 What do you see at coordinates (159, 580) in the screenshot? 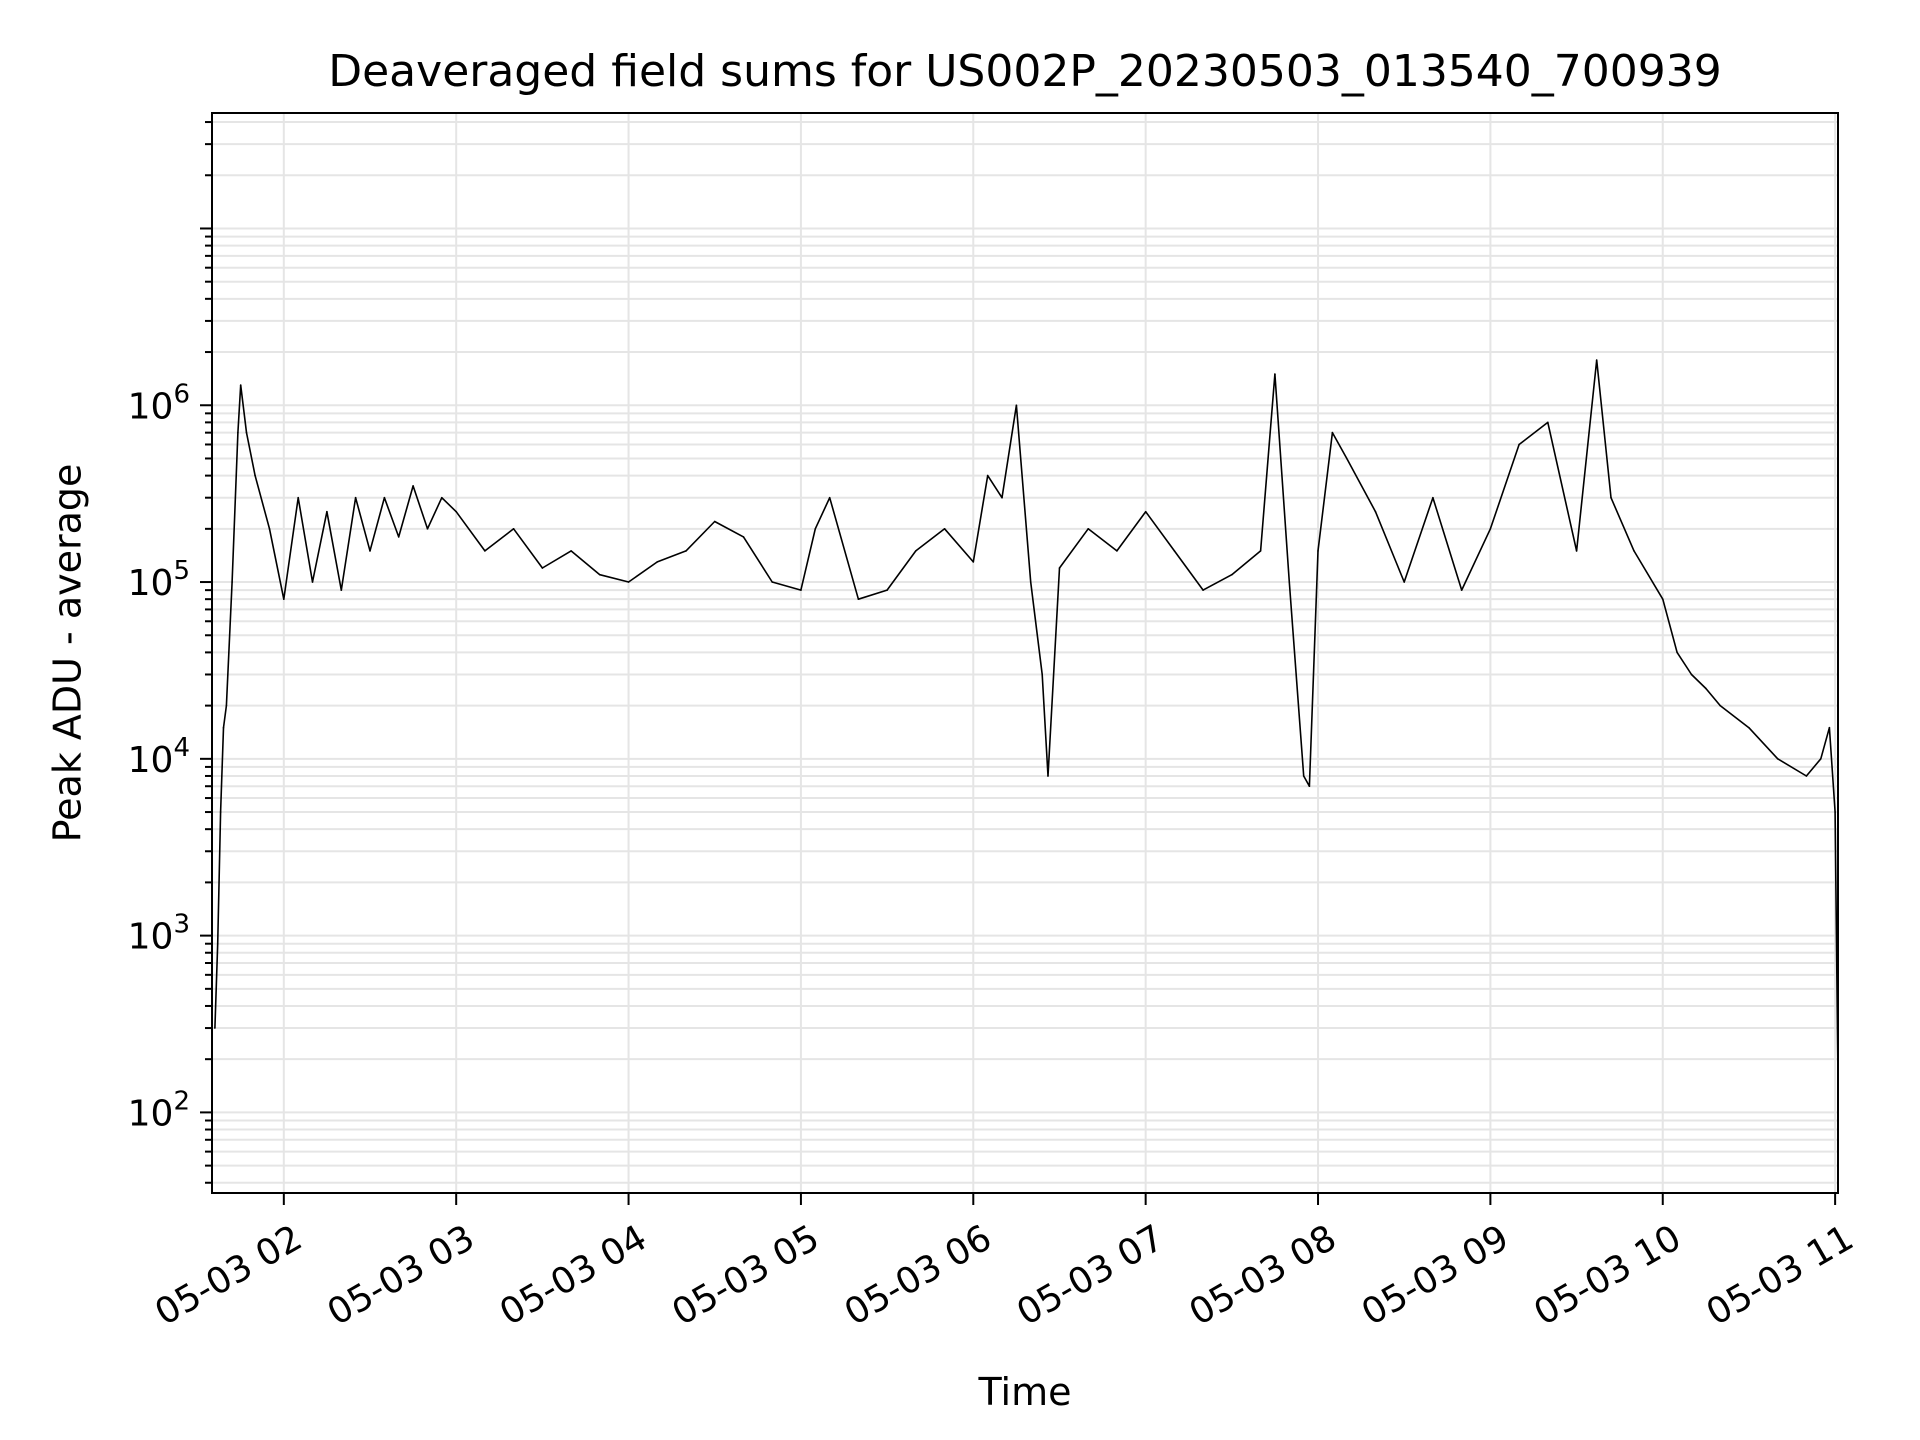
I see `y-tick-label: 10⁵` at bounding box center [159, 580].